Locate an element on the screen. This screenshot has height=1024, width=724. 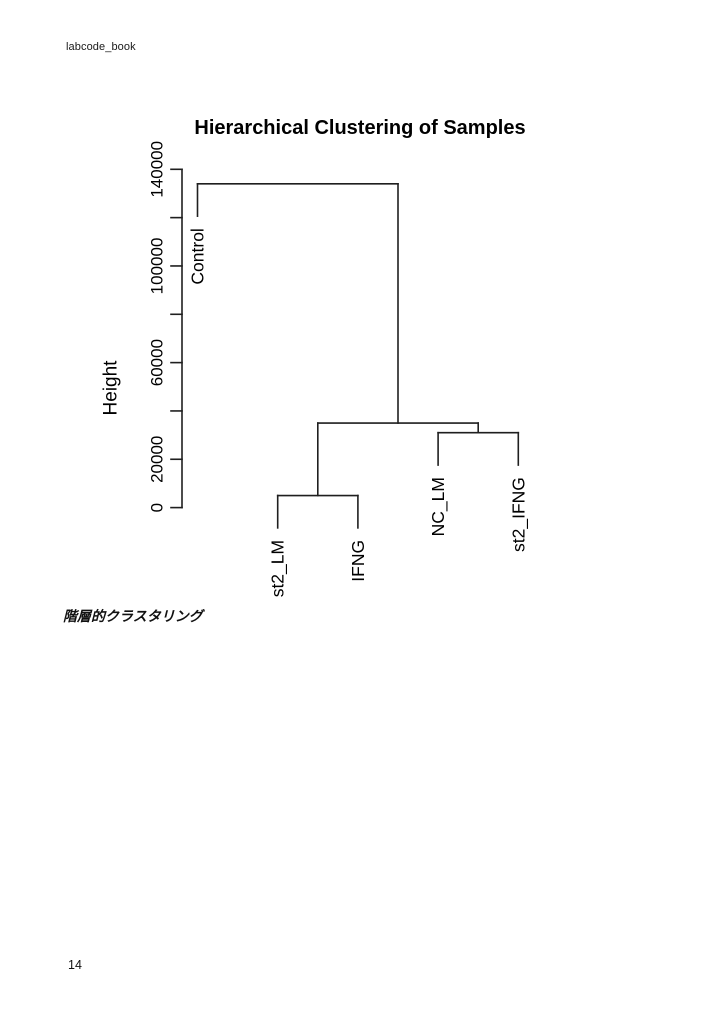
y-tick-label: 20000 is located at coordinates (157, 459).